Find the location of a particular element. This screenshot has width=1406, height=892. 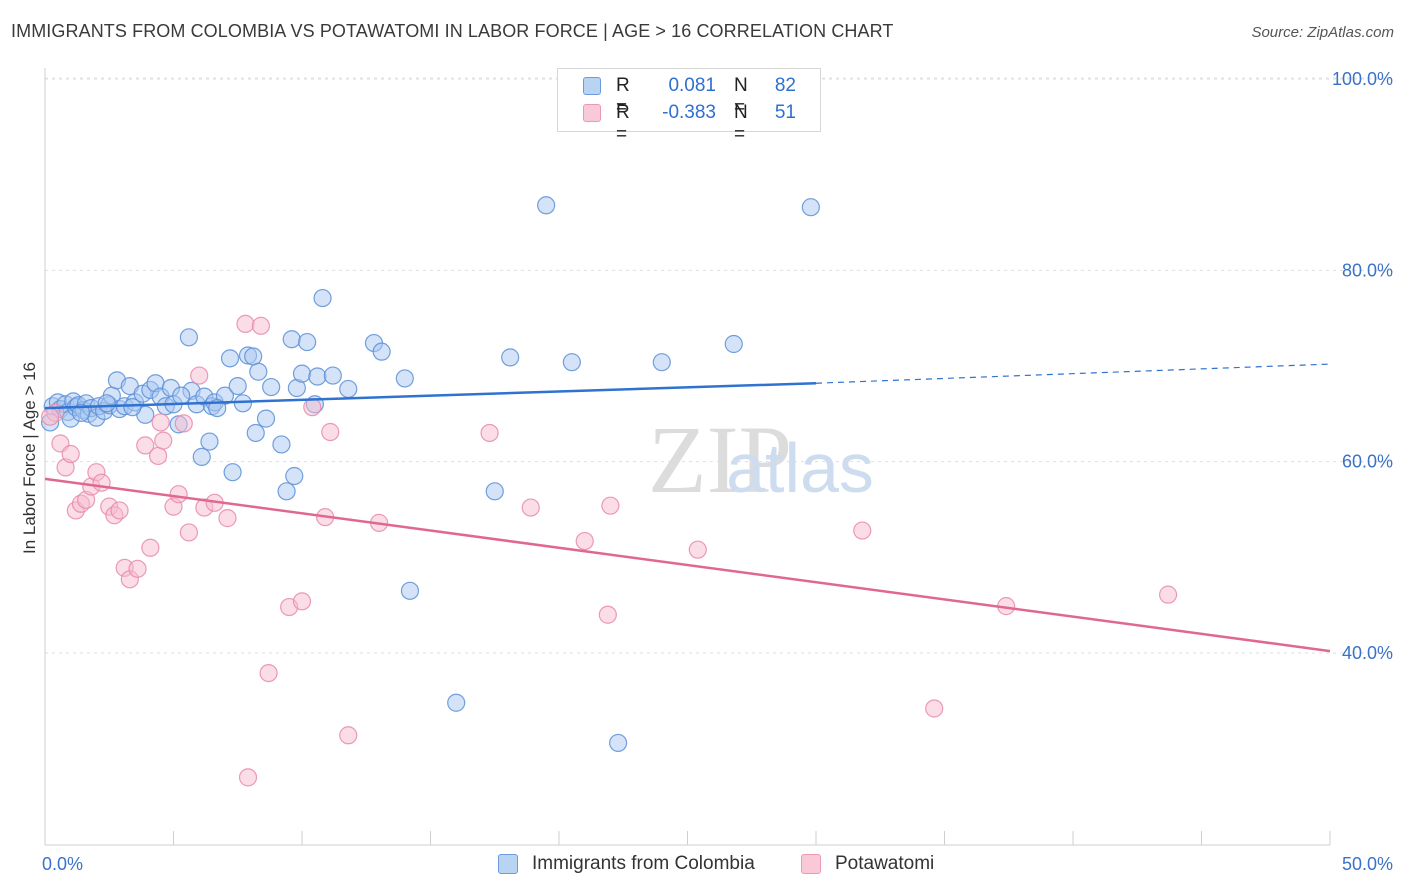

y-tick-label: 80.0% is located at coordinates (1367, 270).